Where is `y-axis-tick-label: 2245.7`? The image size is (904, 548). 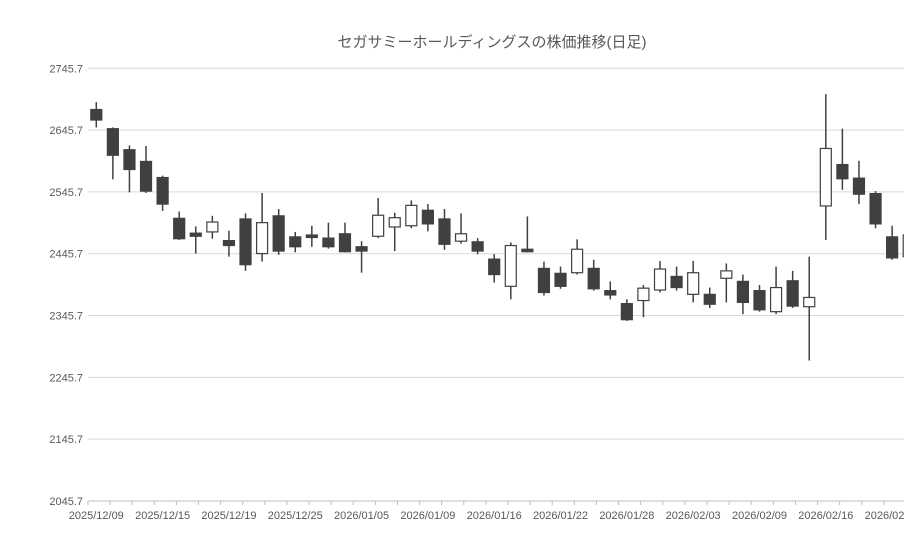
y-axis-tick-label: 2245.7 is located at coordinates (66, 378).